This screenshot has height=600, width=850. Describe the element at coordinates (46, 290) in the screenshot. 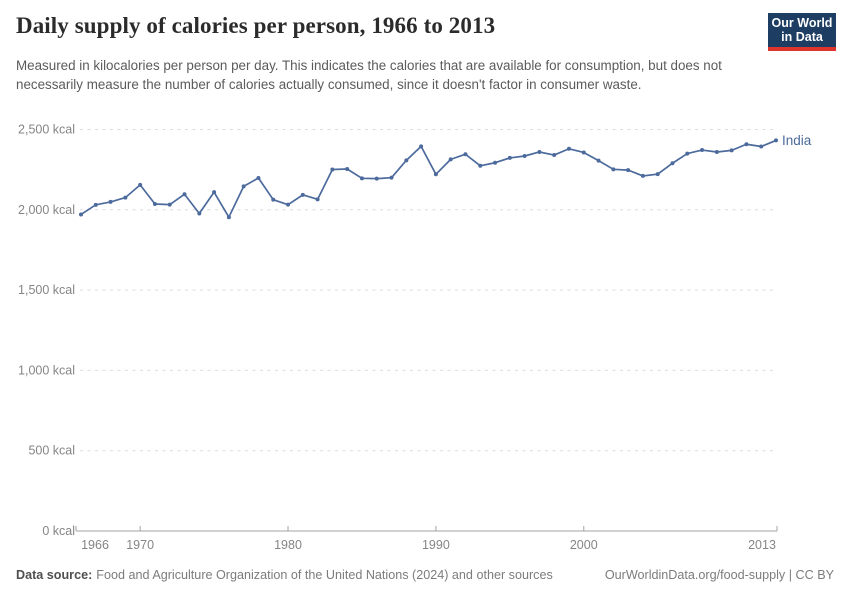

I see `y-tick-label: 1,500 kcal` at that location.